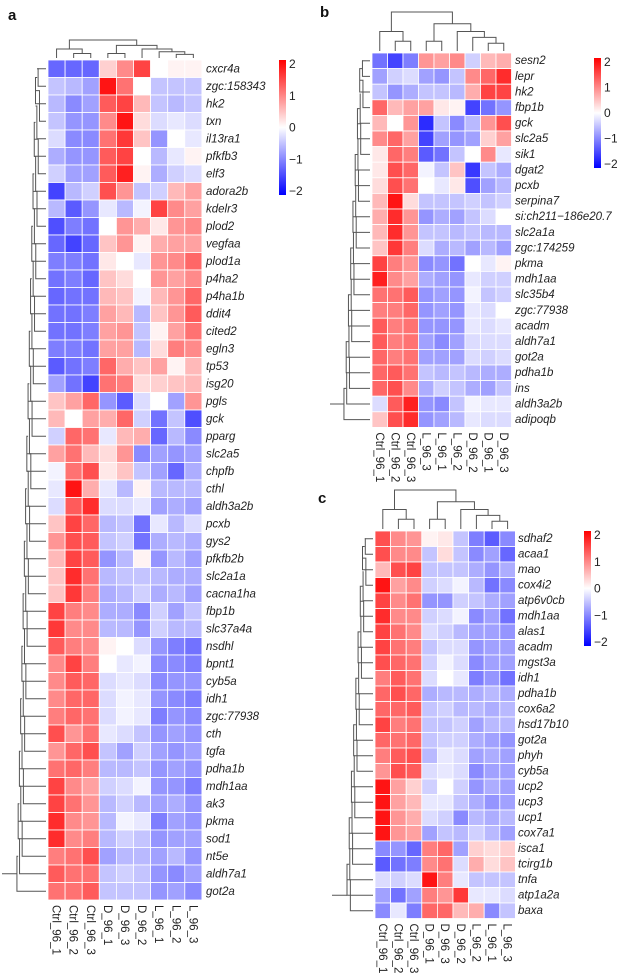 This screenshot has height=974, width=617. Describe the element at coordinates (231, 595) in the screenshot. I see `row-label: cacna1ha` at that location.